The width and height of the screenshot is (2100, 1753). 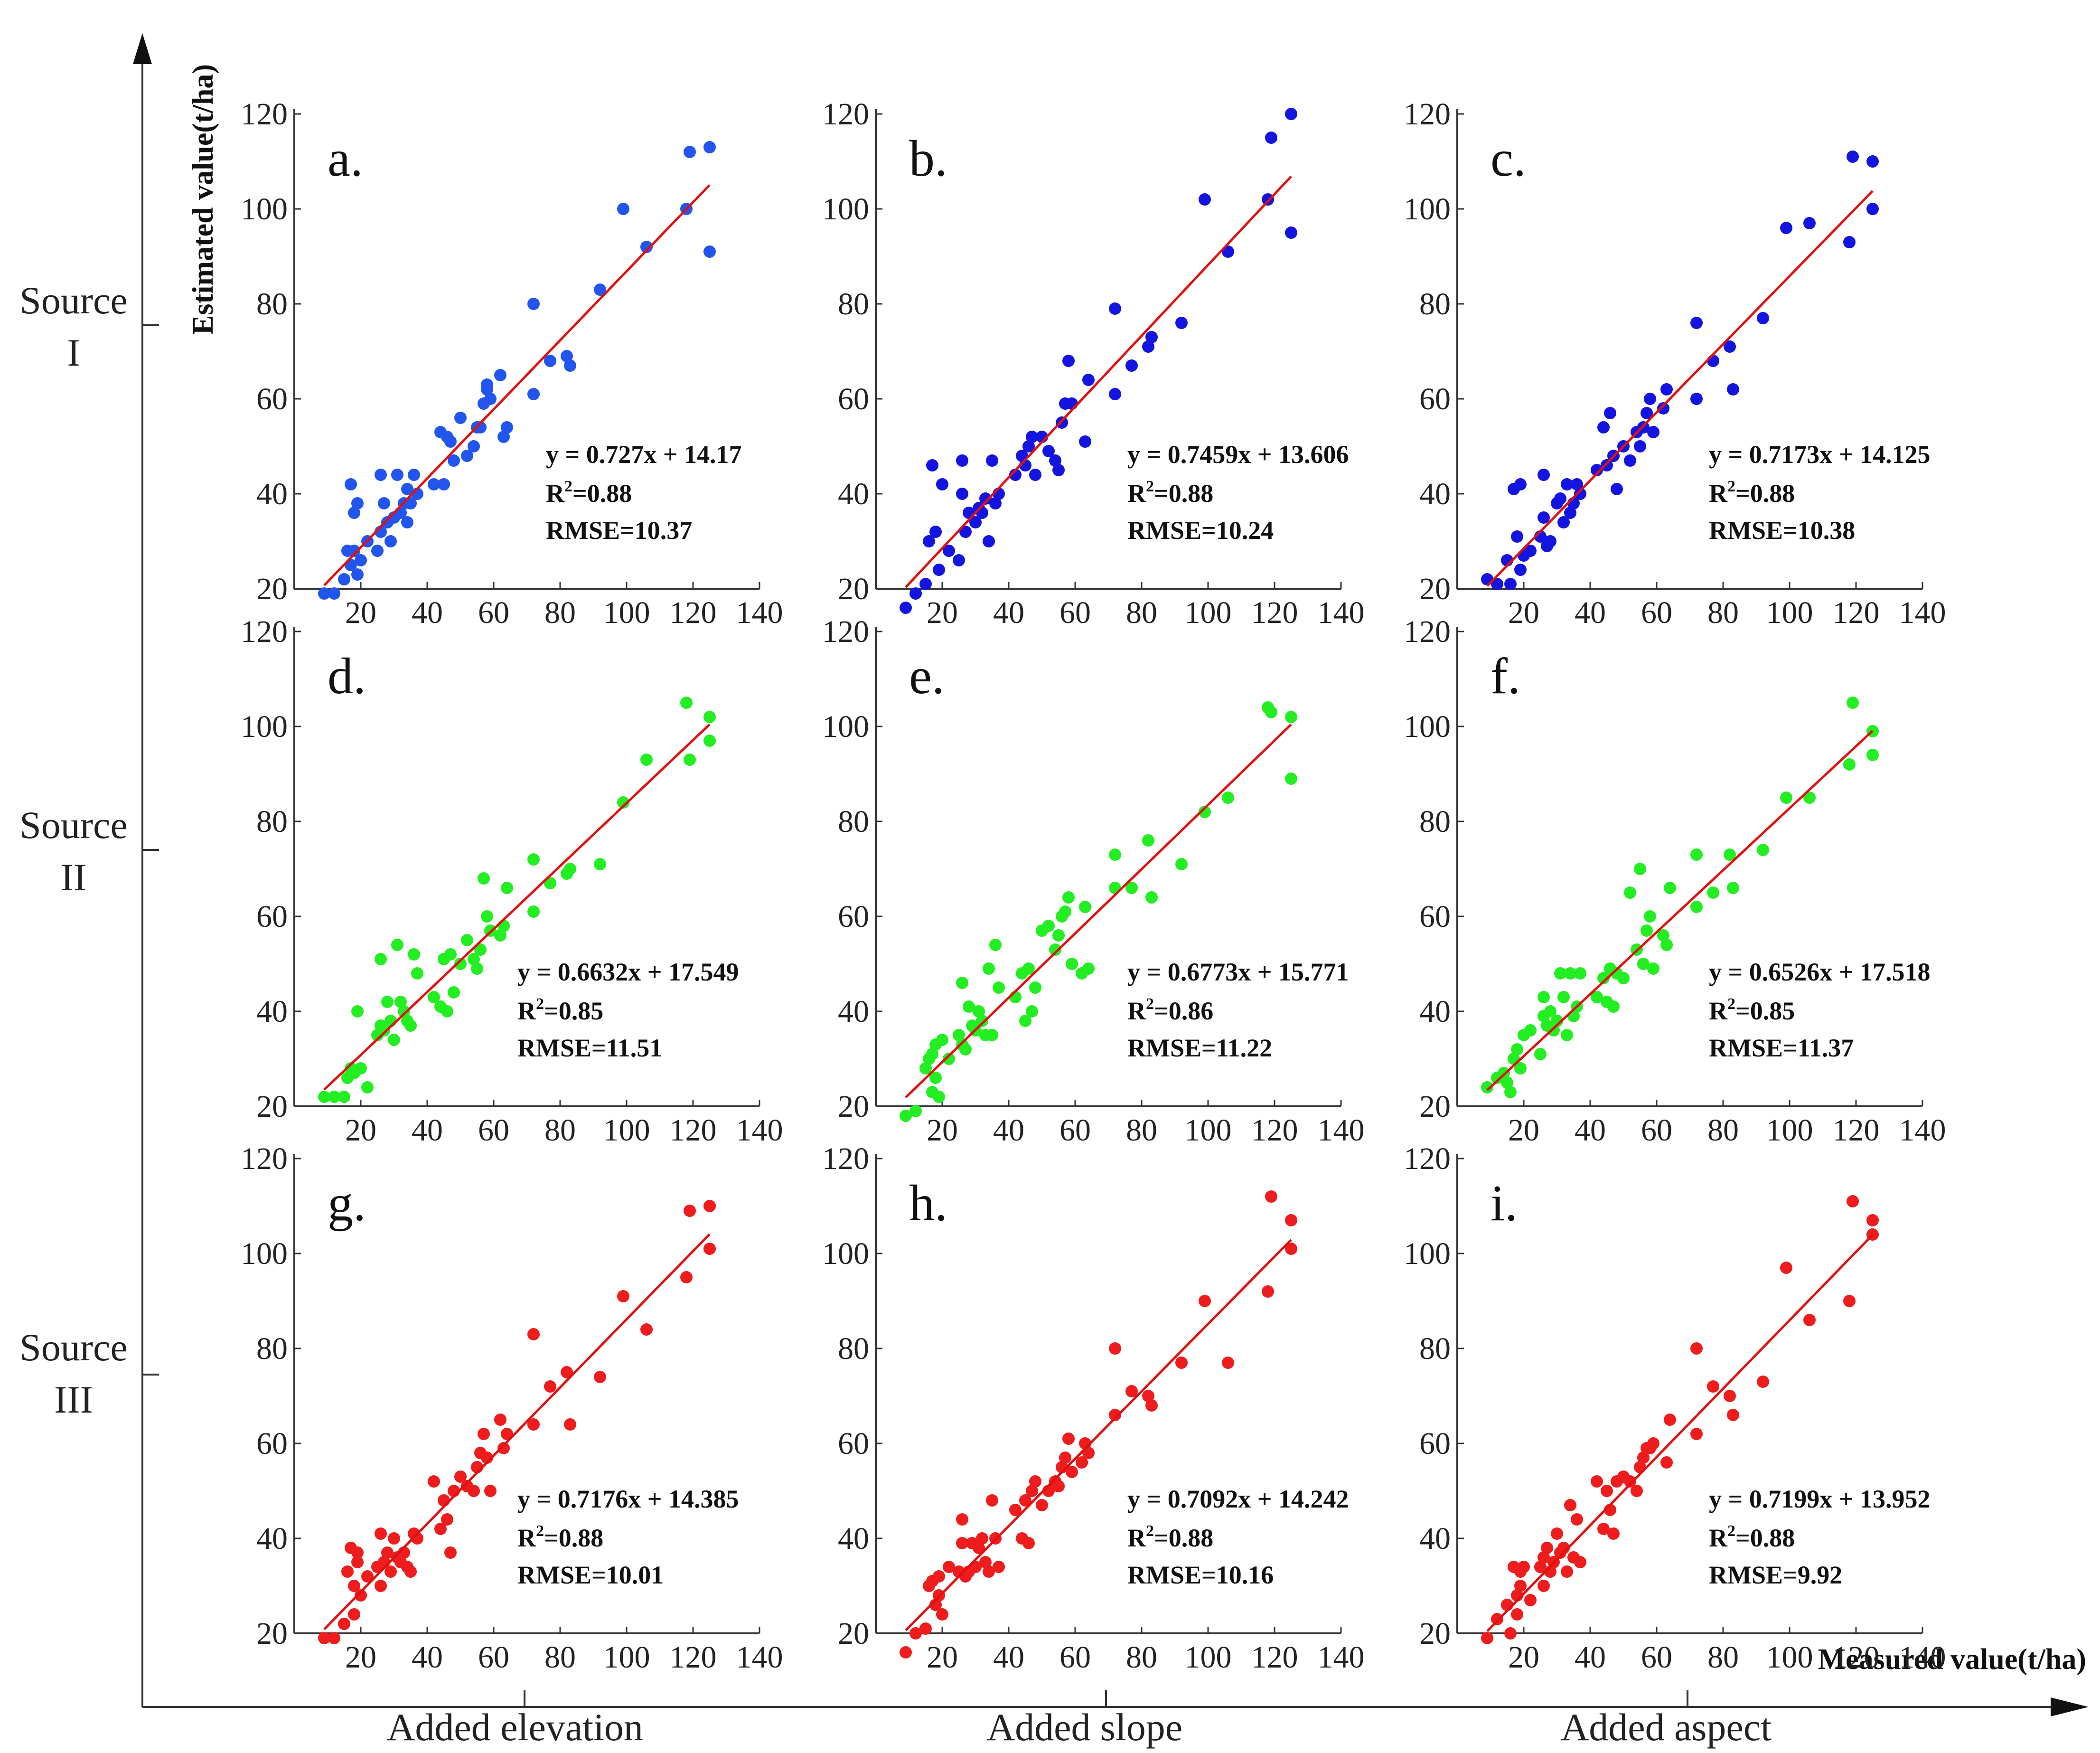 What do you see at coordinates (853, 1443) in the screenshot?
I see `panel-h-ytick-label: 60` at bounding box center [853, 1443].